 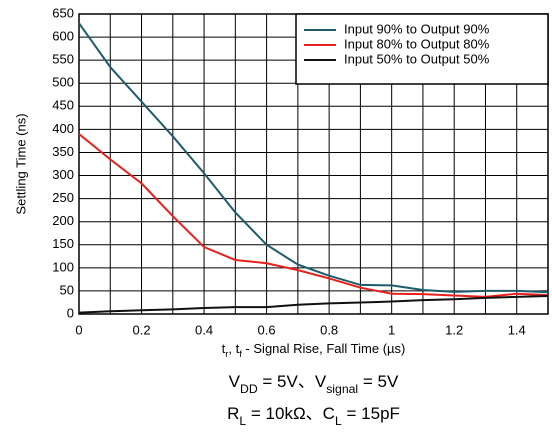 I want to click on text-part: t, so click(x=224, y=348).